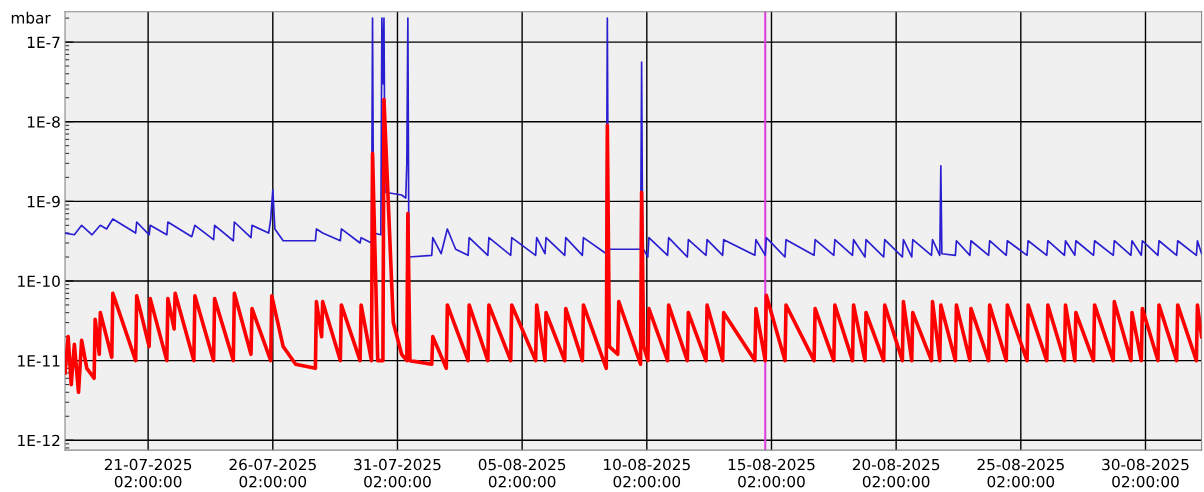 Image resolution: width=1204 pixels, height=492 pixels. What do you see at coordinates (43, 201) in the screenshot?
I see `y-tick-label: 1E-9` at bounding box center [43, 201].